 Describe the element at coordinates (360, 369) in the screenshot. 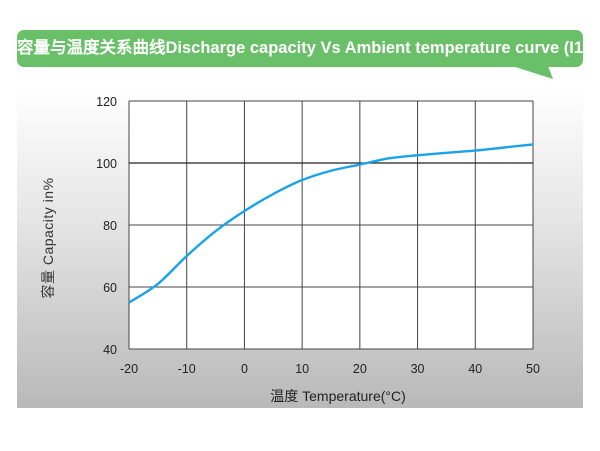

I see `x-tick-label: 20` at that location.